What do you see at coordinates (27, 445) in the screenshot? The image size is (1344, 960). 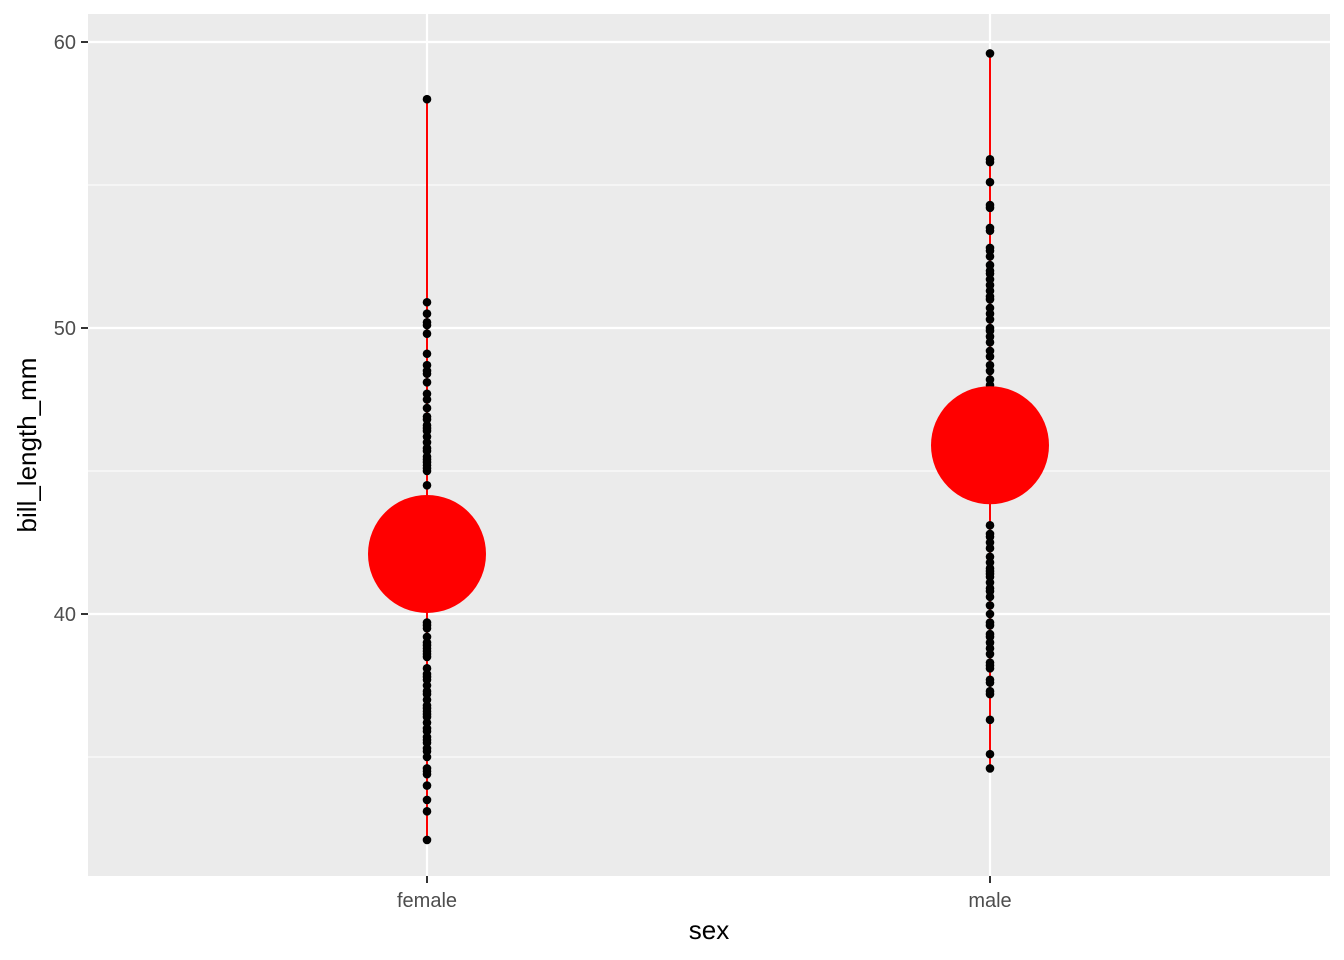 I see `y-axis-title: bill_length_mm` at bounding box center [27, 445].